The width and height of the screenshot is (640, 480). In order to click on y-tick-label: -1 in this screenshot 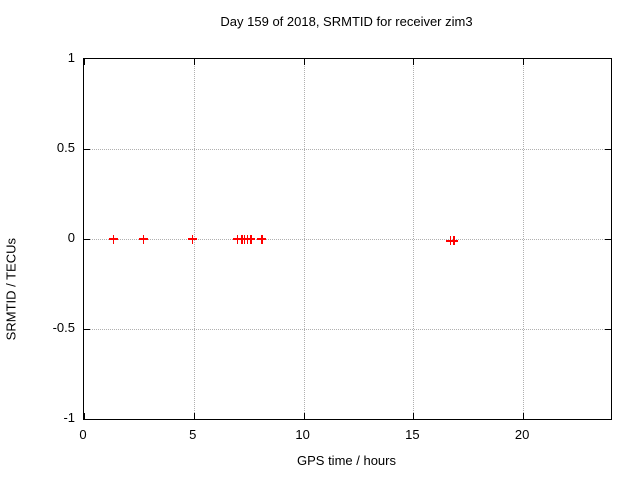, I will do `click(69, 417)`.